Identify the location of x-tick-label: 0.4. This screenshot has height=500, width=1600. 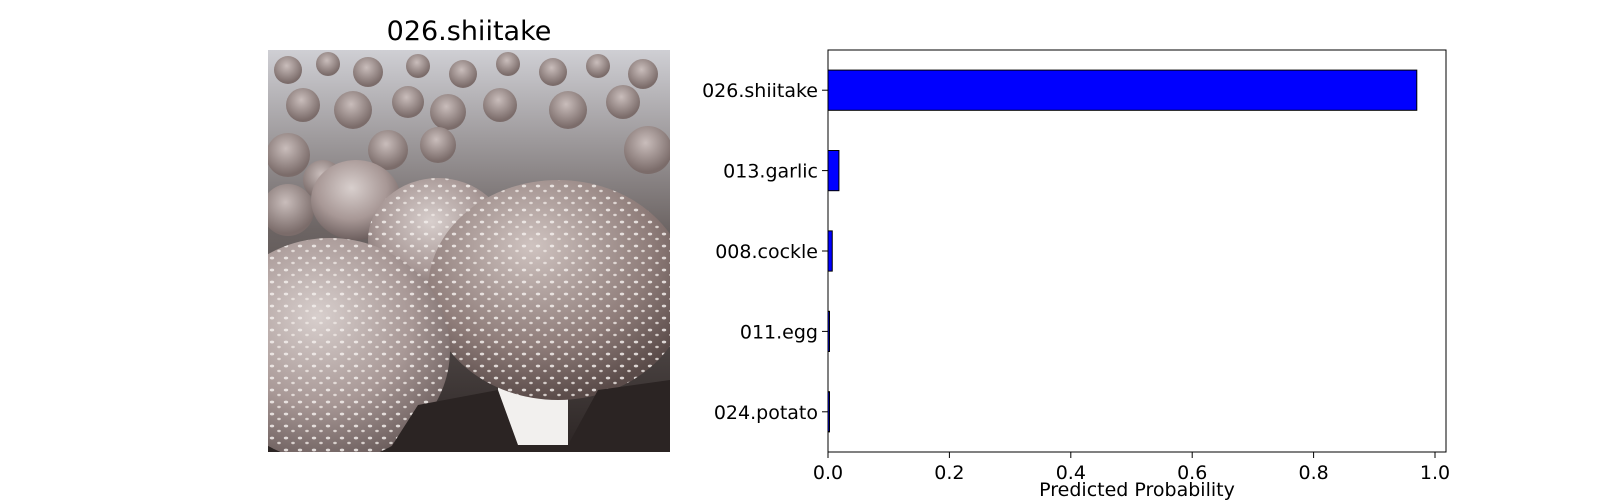
(1071, 473).